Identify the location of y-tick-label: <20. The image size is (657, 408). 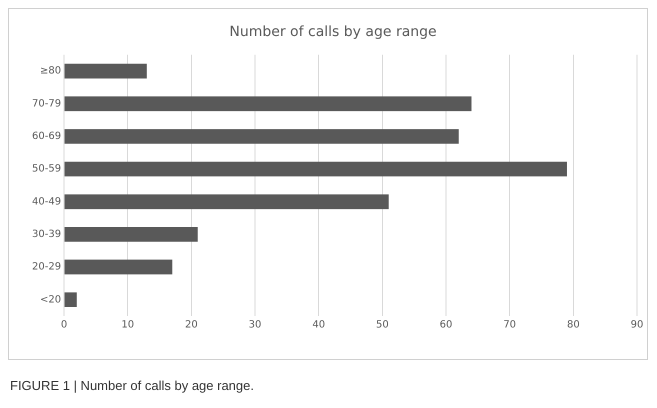
(51, 300).